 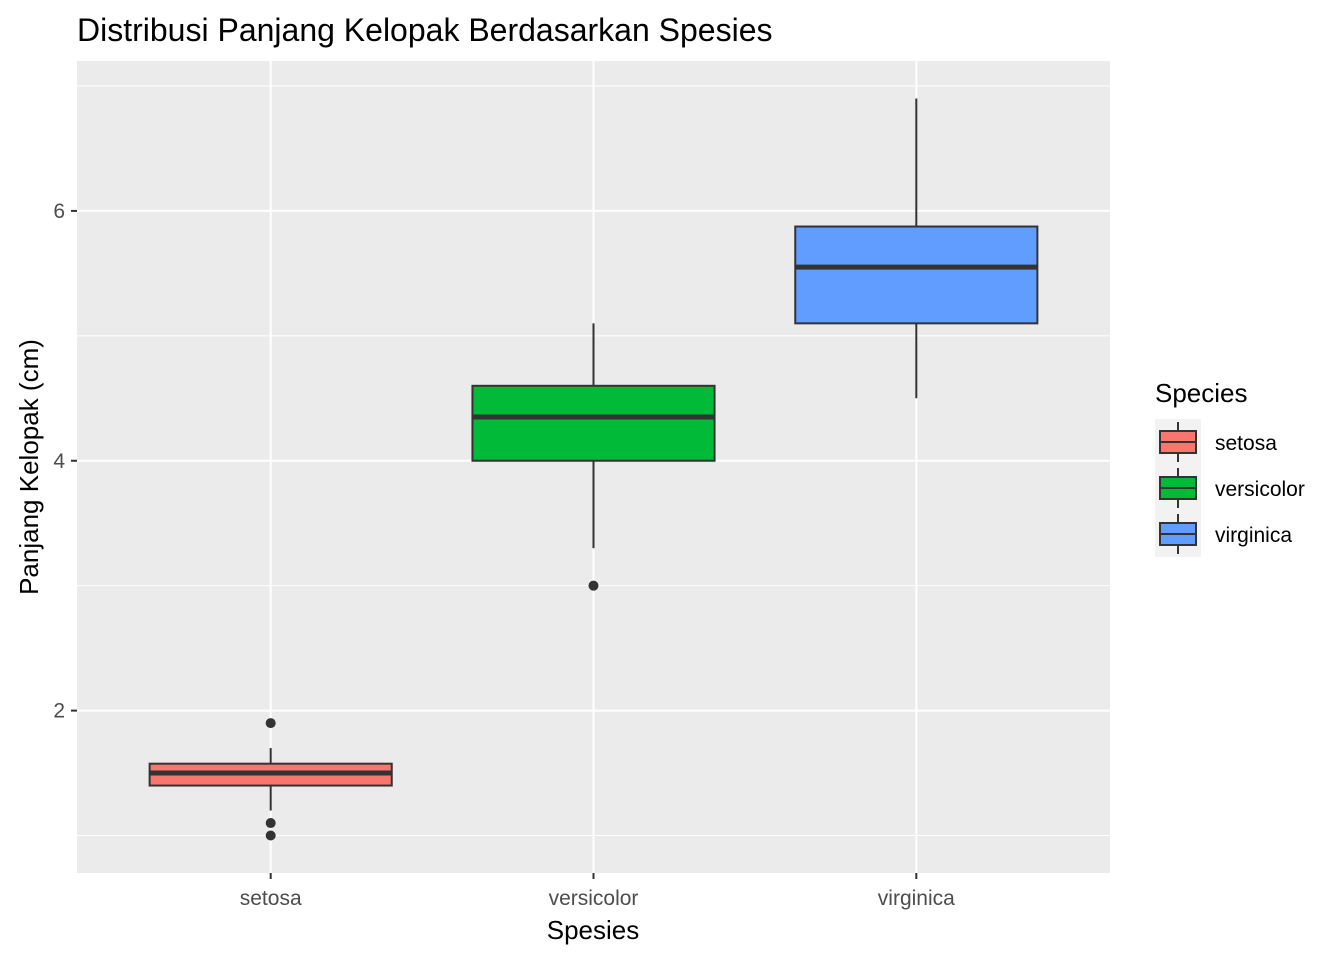 I want to click on legend-label: virginica, so click(x=1253, y=535).